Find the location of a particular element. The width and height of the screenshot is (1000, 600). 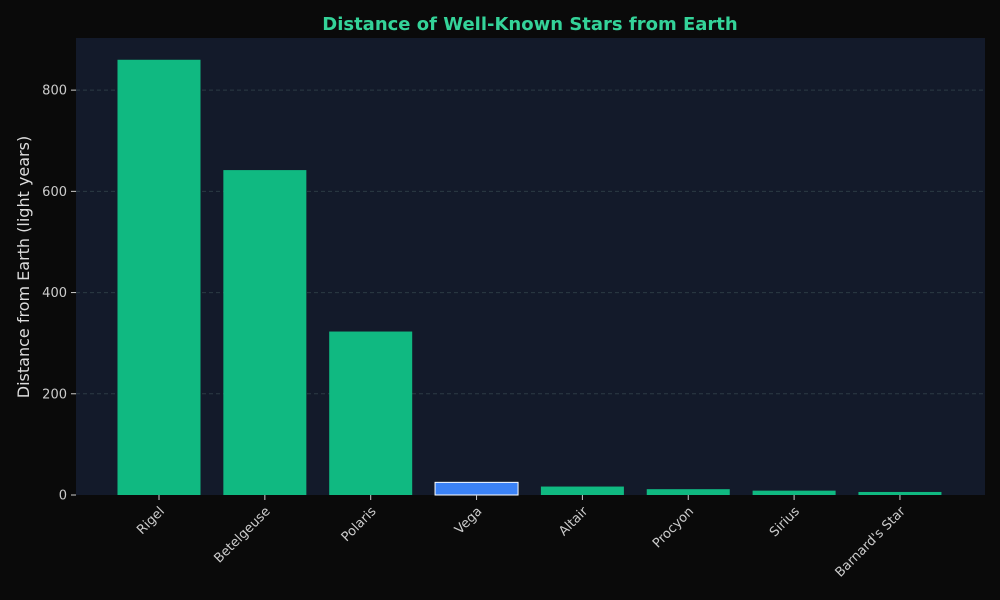

bar-betelgeuse is located at coordinates (265, 332).